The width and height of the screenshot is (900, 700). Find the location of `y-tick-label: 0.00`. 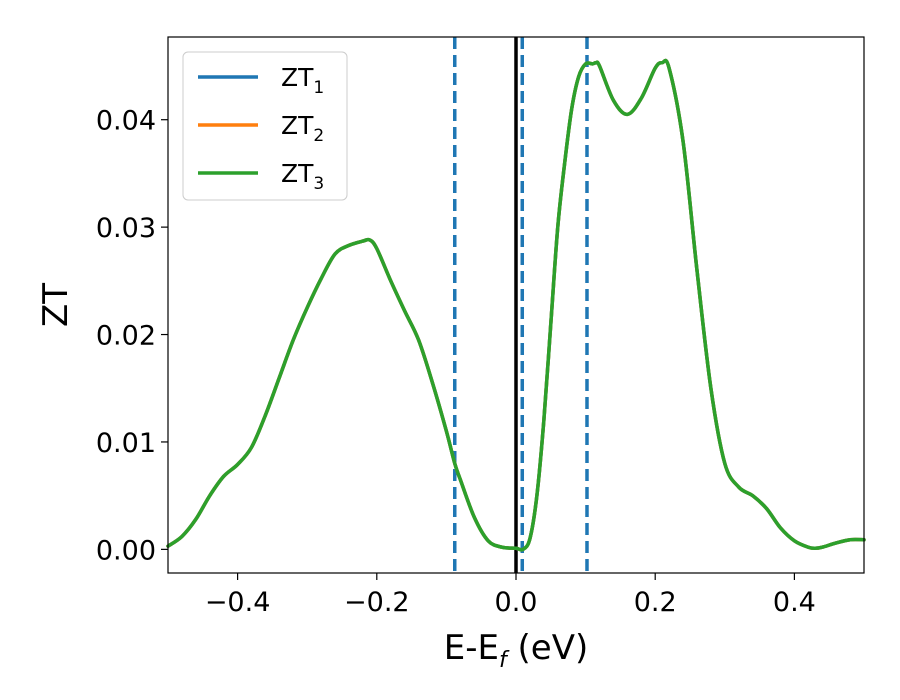

y-tick-label: 0.00 is located at coordinates (126, 550).